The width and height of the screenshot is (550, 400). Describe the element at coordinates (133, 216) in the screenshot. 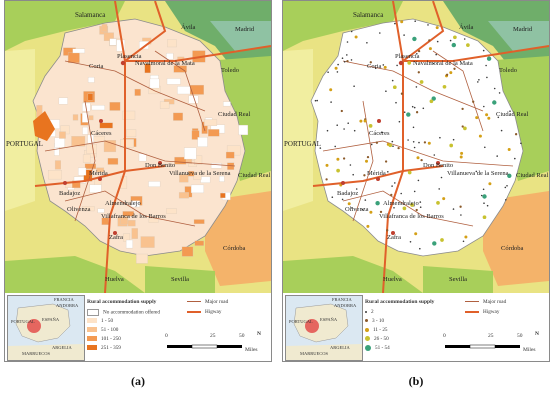

I see `place-villafranca: Villafranca de los Barros` at that location.